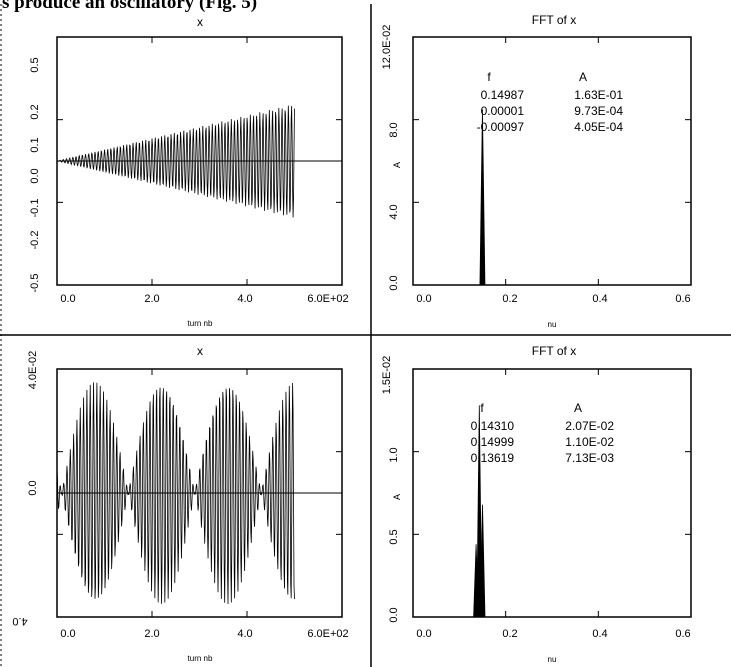 The height and width of the screenshot is (667, 731). What do you see at coordinates (503, 95) in the screenshot?
I see `table-cell-f: 0.14987` at bounding box center [503, 95].